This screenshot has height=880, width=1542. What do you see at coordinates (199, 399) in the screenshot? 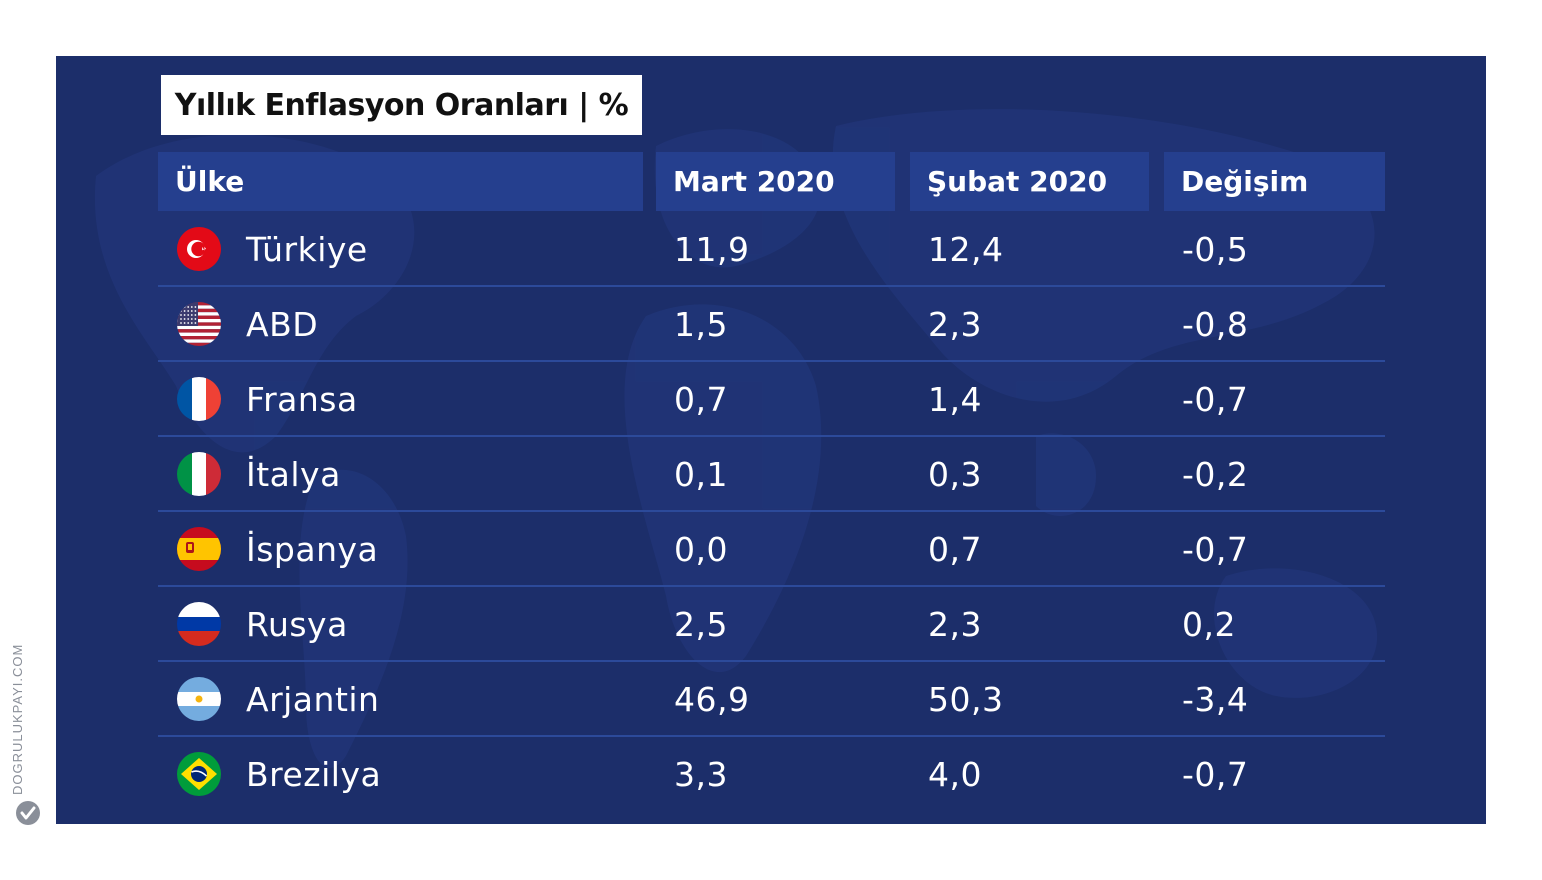
I see `france-flag-icon` at bounding box center [199, 399].